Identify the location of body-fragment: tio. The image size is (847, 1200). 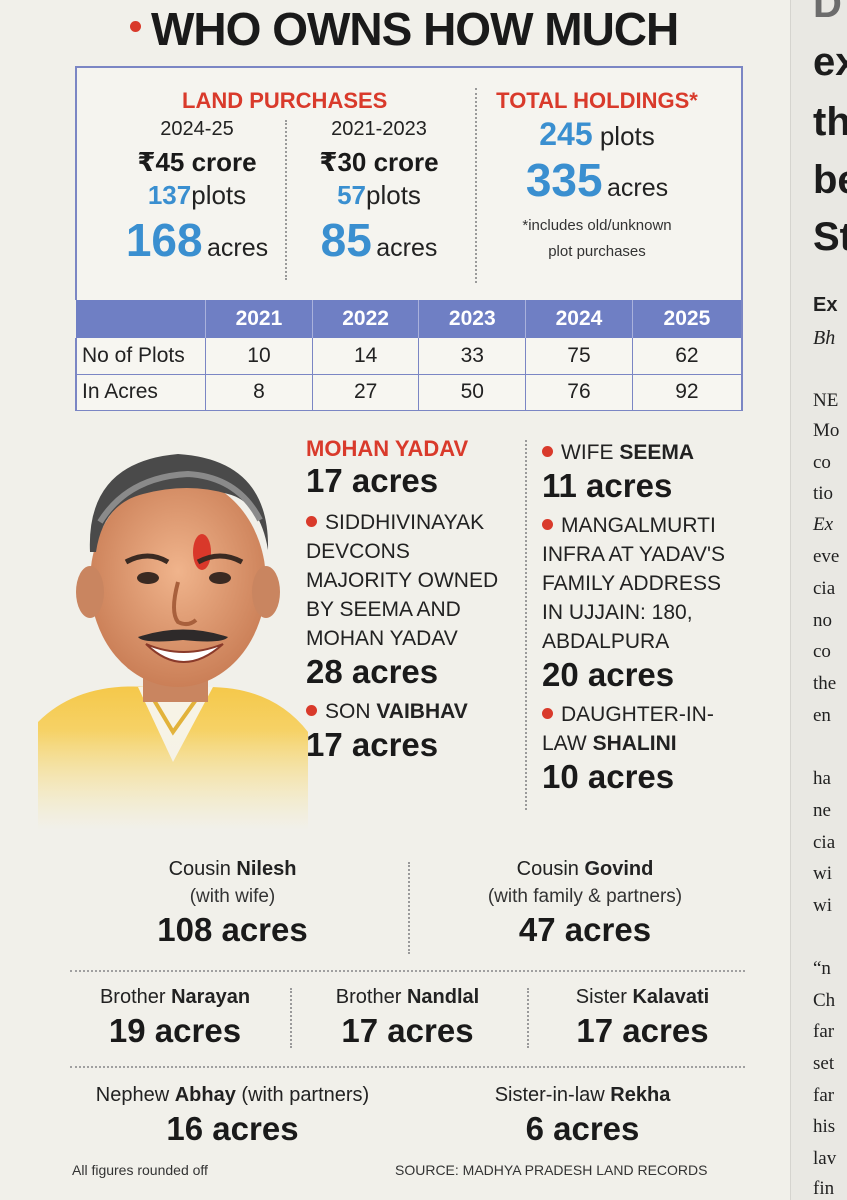
(823, 493).